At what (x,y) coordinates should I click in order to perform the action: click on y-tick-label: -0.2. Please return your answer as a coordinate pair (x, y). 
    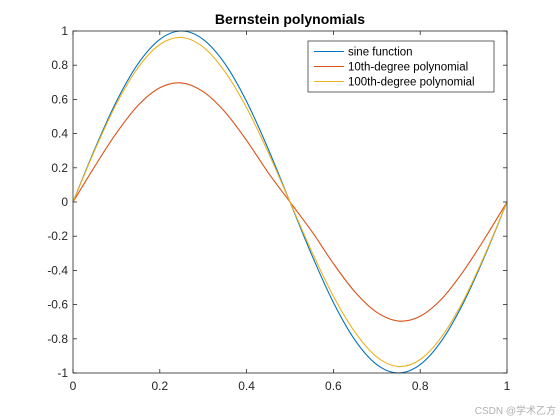
    Looking at the image, I should click on (57, 236).